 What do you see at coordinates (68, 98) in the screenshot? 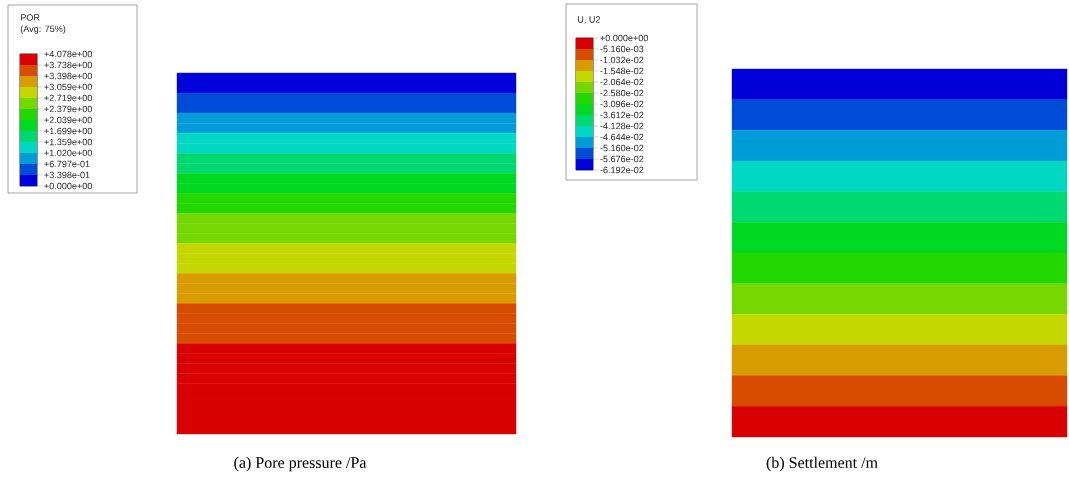
I see `color-bar-label: +2.719e+00` at bounding box center [68, 98].